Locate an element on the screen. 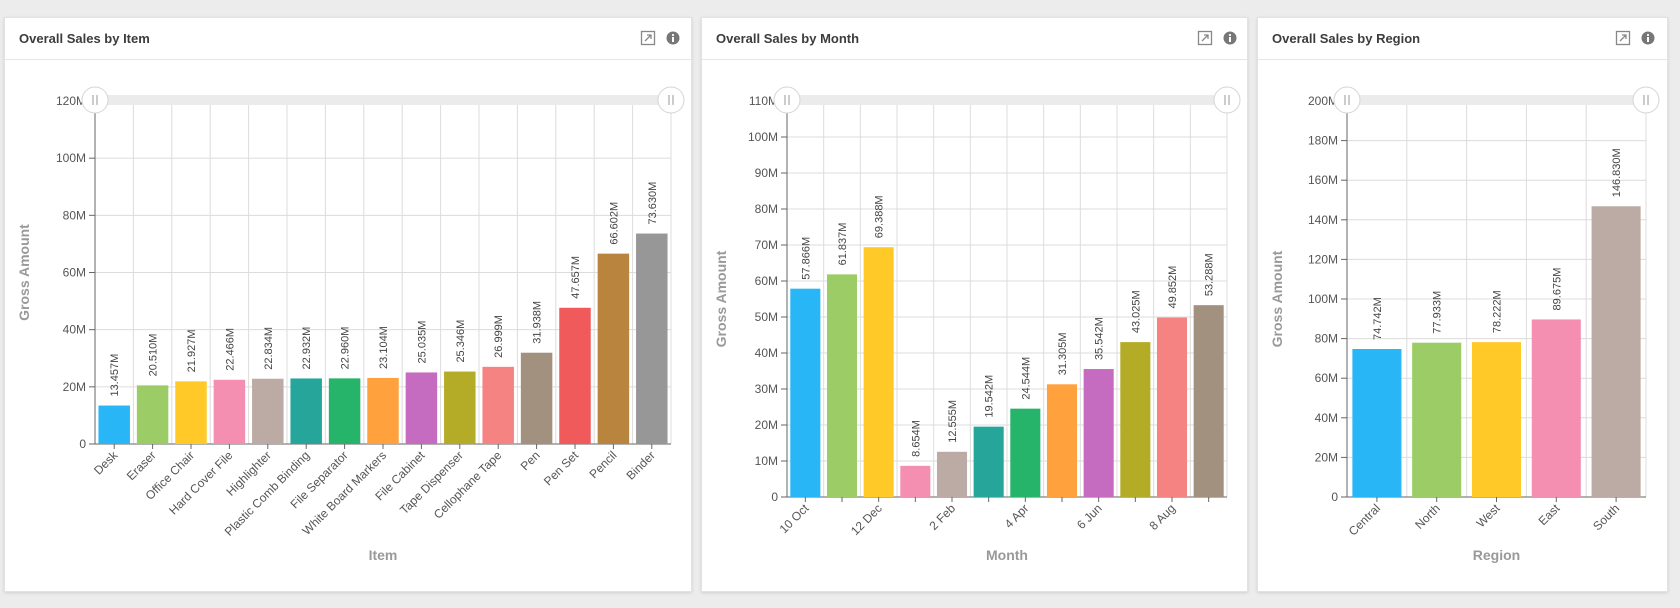 Image resolution: width=1680 pixels, height=608 pixels. y-tick-label: 140M is located at coordinates (1323, 220).